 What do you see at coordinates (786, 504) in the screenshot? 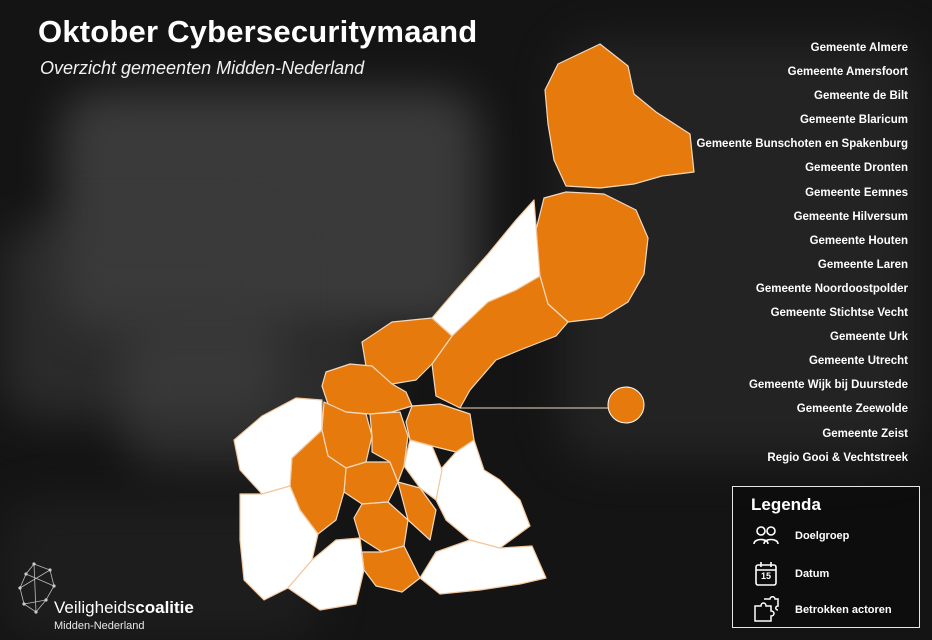
I see `legend-title: Legenda` at bounding box center [786, 504].